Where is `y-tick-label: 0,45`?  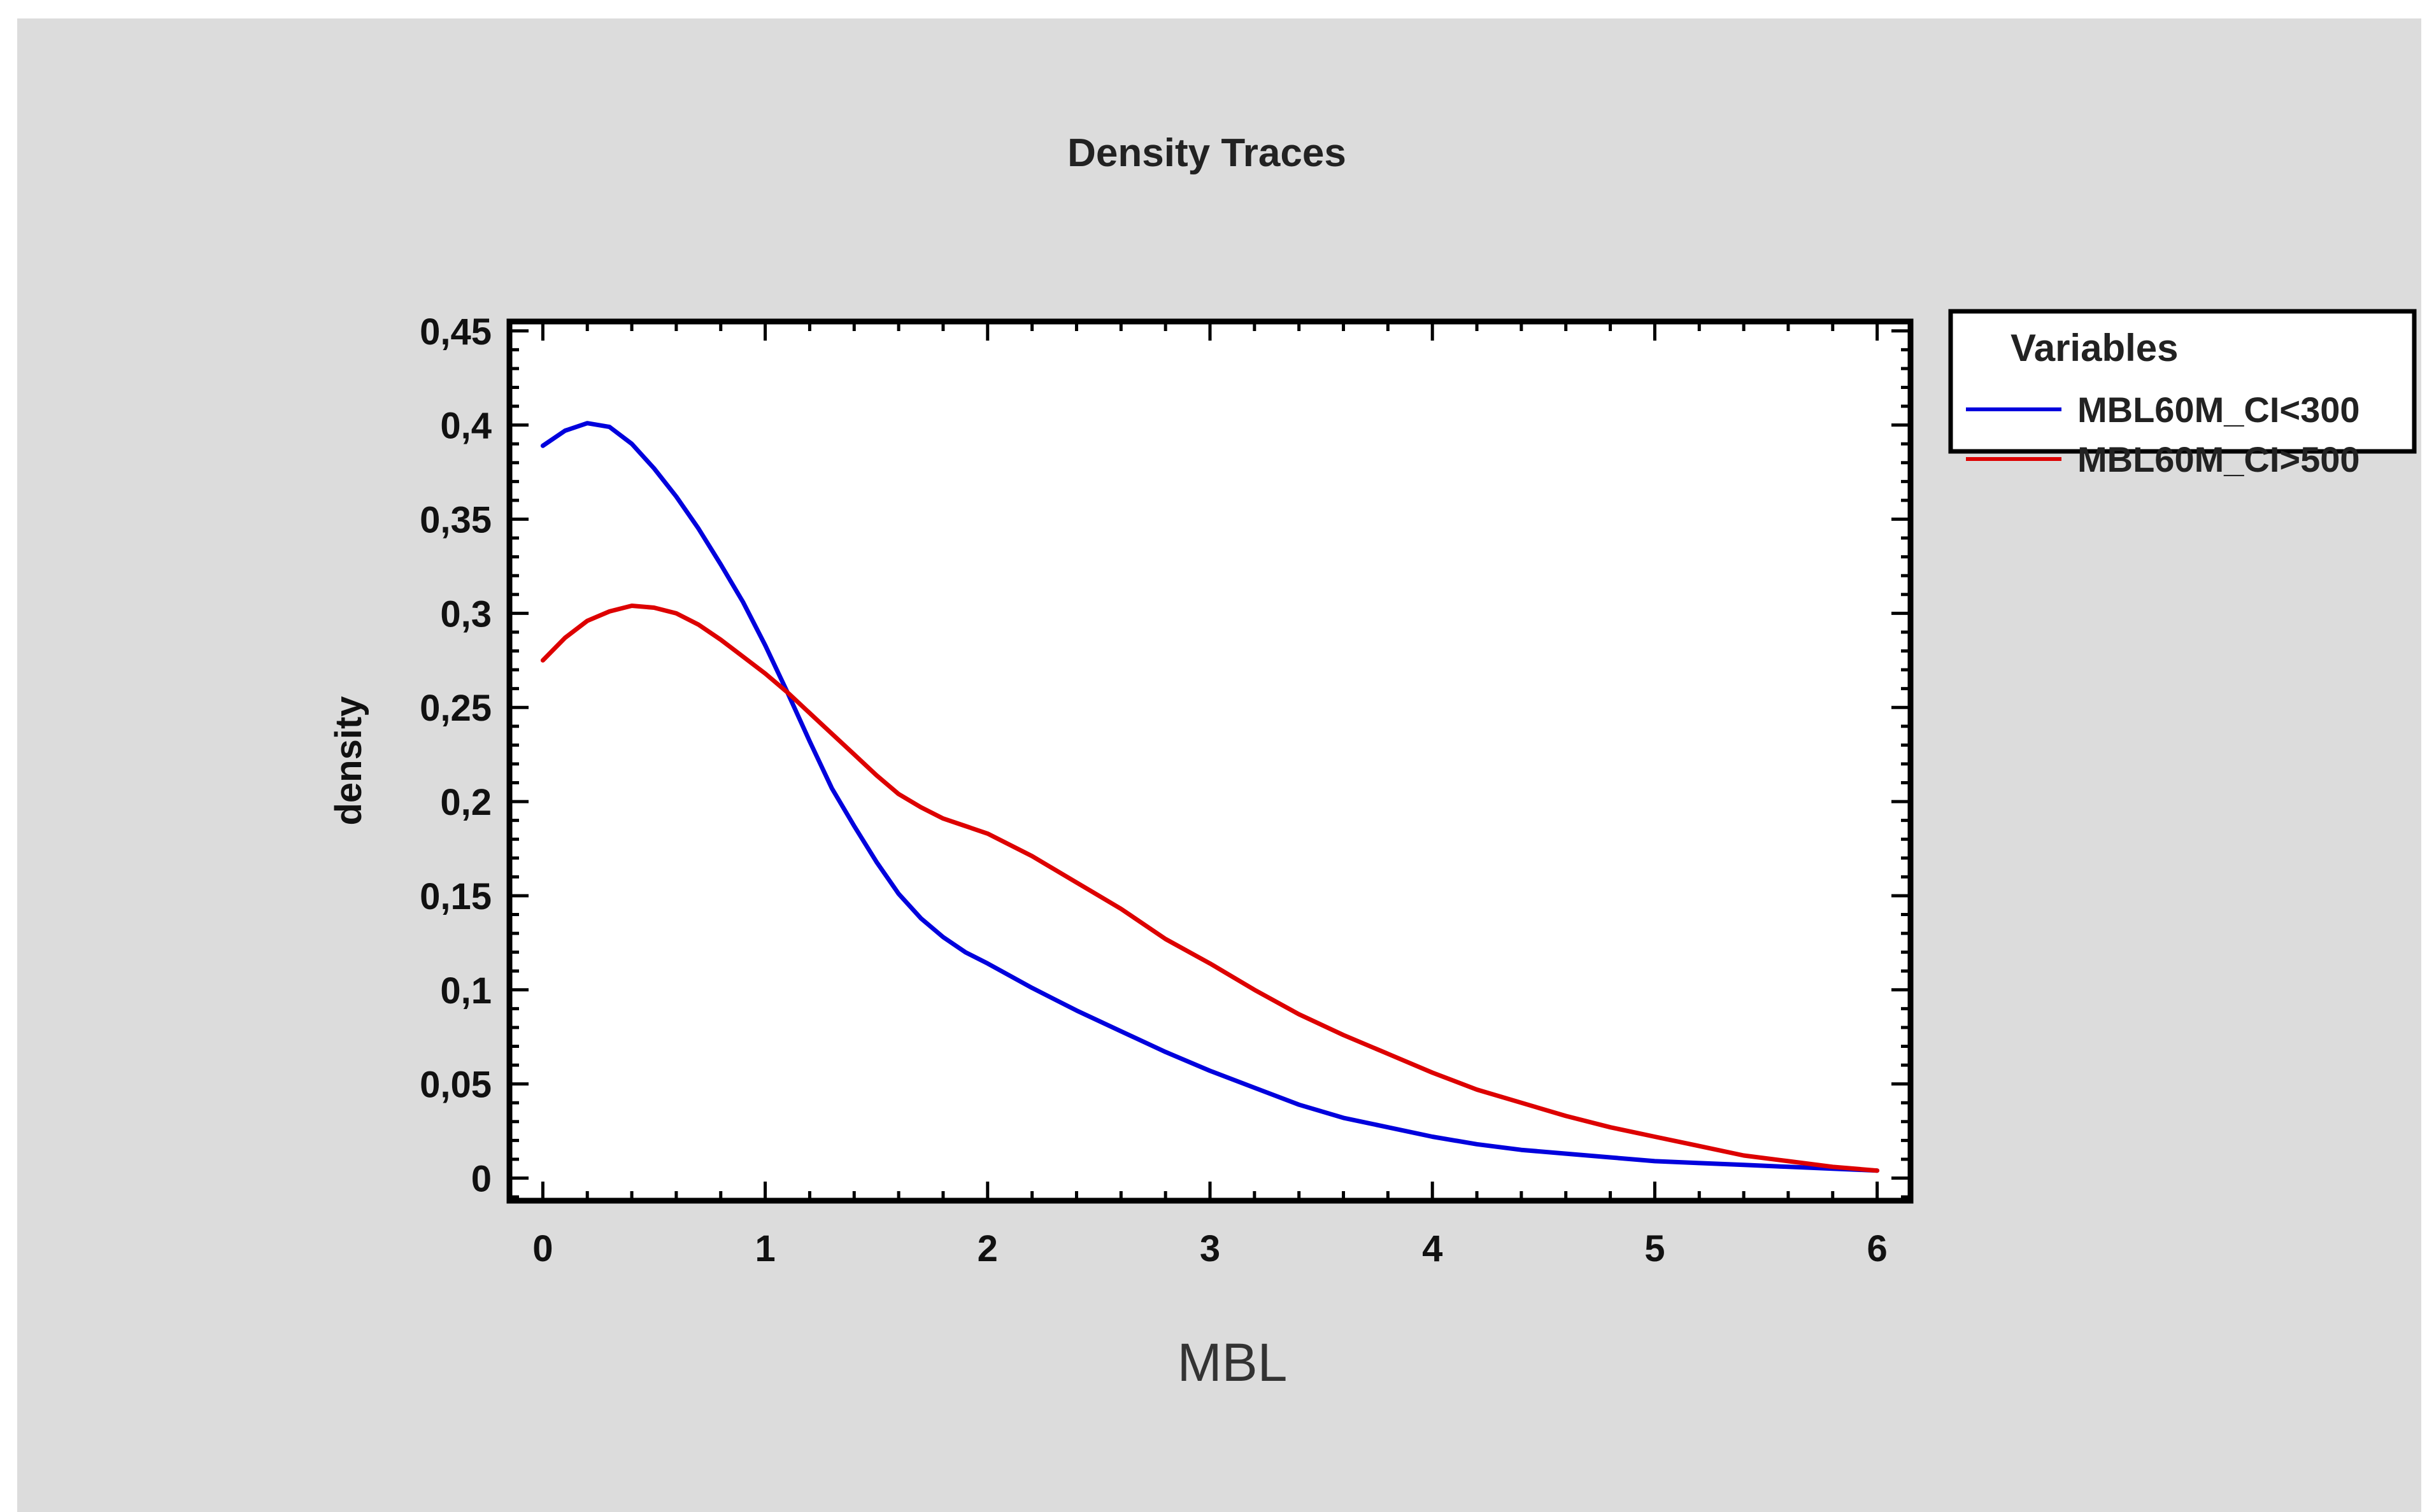 y-tick-label: 0,45 is located at coordinates (456, 332).